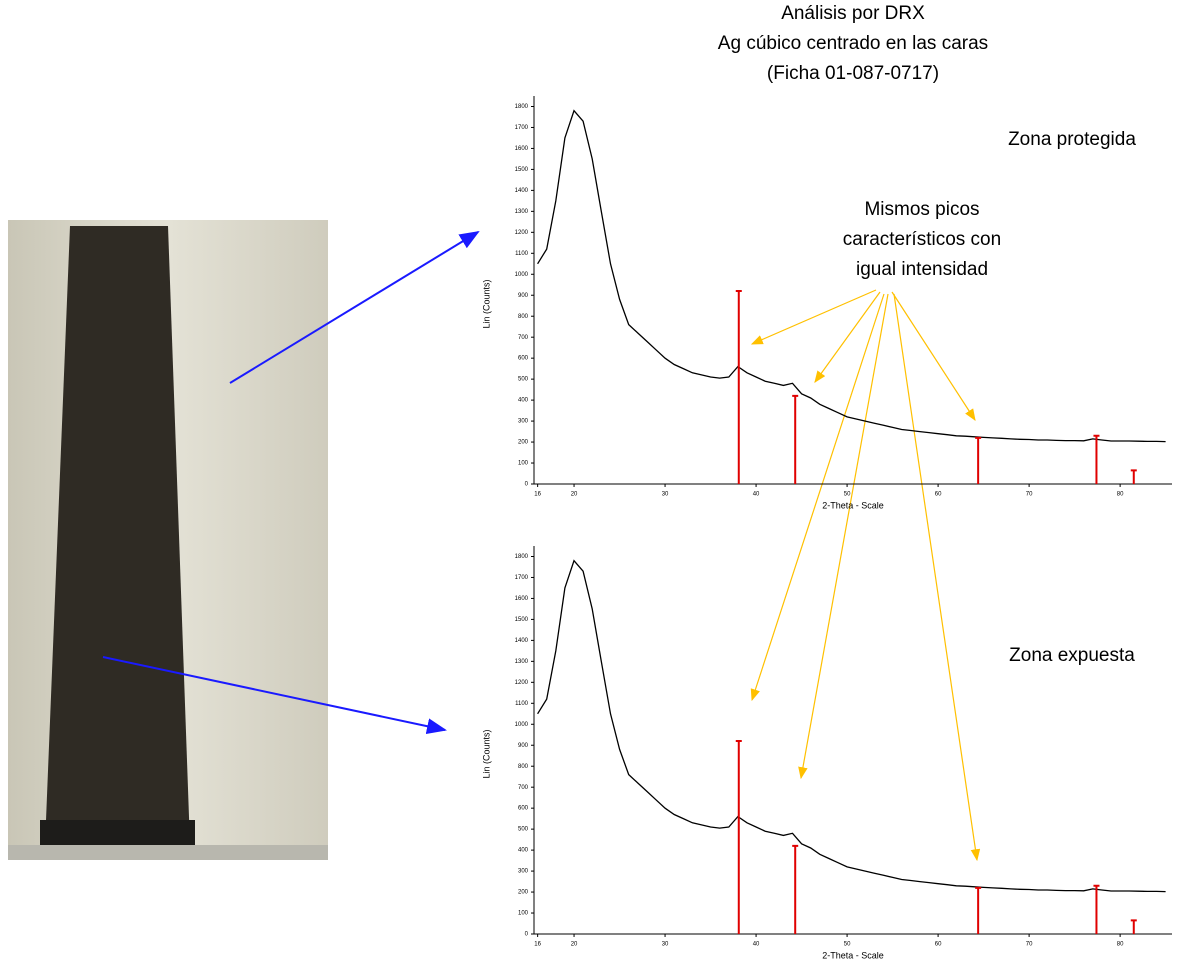 The height and width of the screenshot is (965, 1178). Describe the element at coordinates (1072, 139) in the screenshot. I see `zone-label: Zona protegida` at that location.